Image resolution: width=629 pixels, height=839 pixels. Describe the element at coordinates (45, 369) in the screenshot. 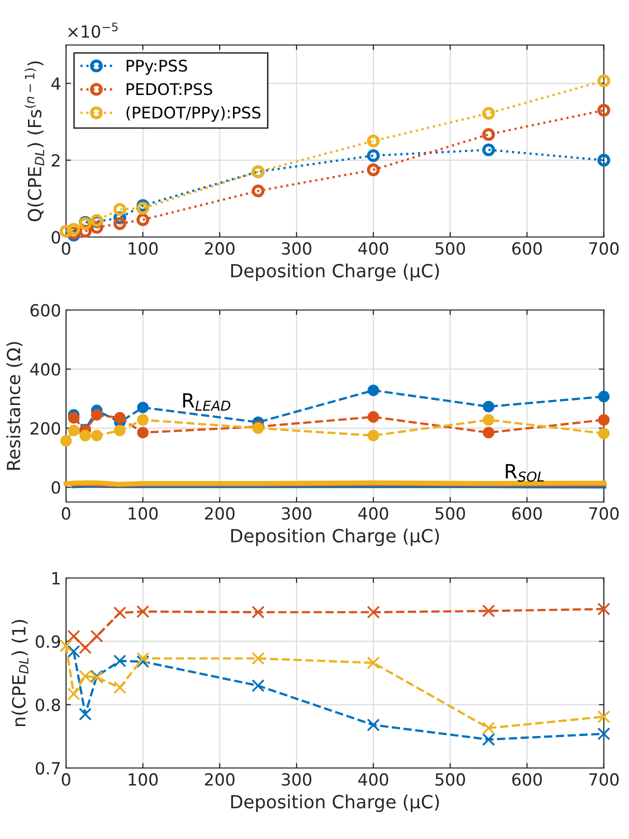

I see `y-tick-label: 400` at that location.